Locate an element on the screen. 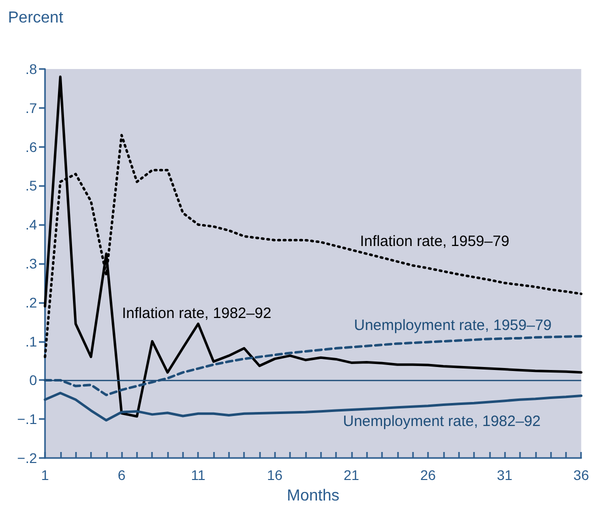  y-tick-label: .2 is located at coordinates (31, 302).